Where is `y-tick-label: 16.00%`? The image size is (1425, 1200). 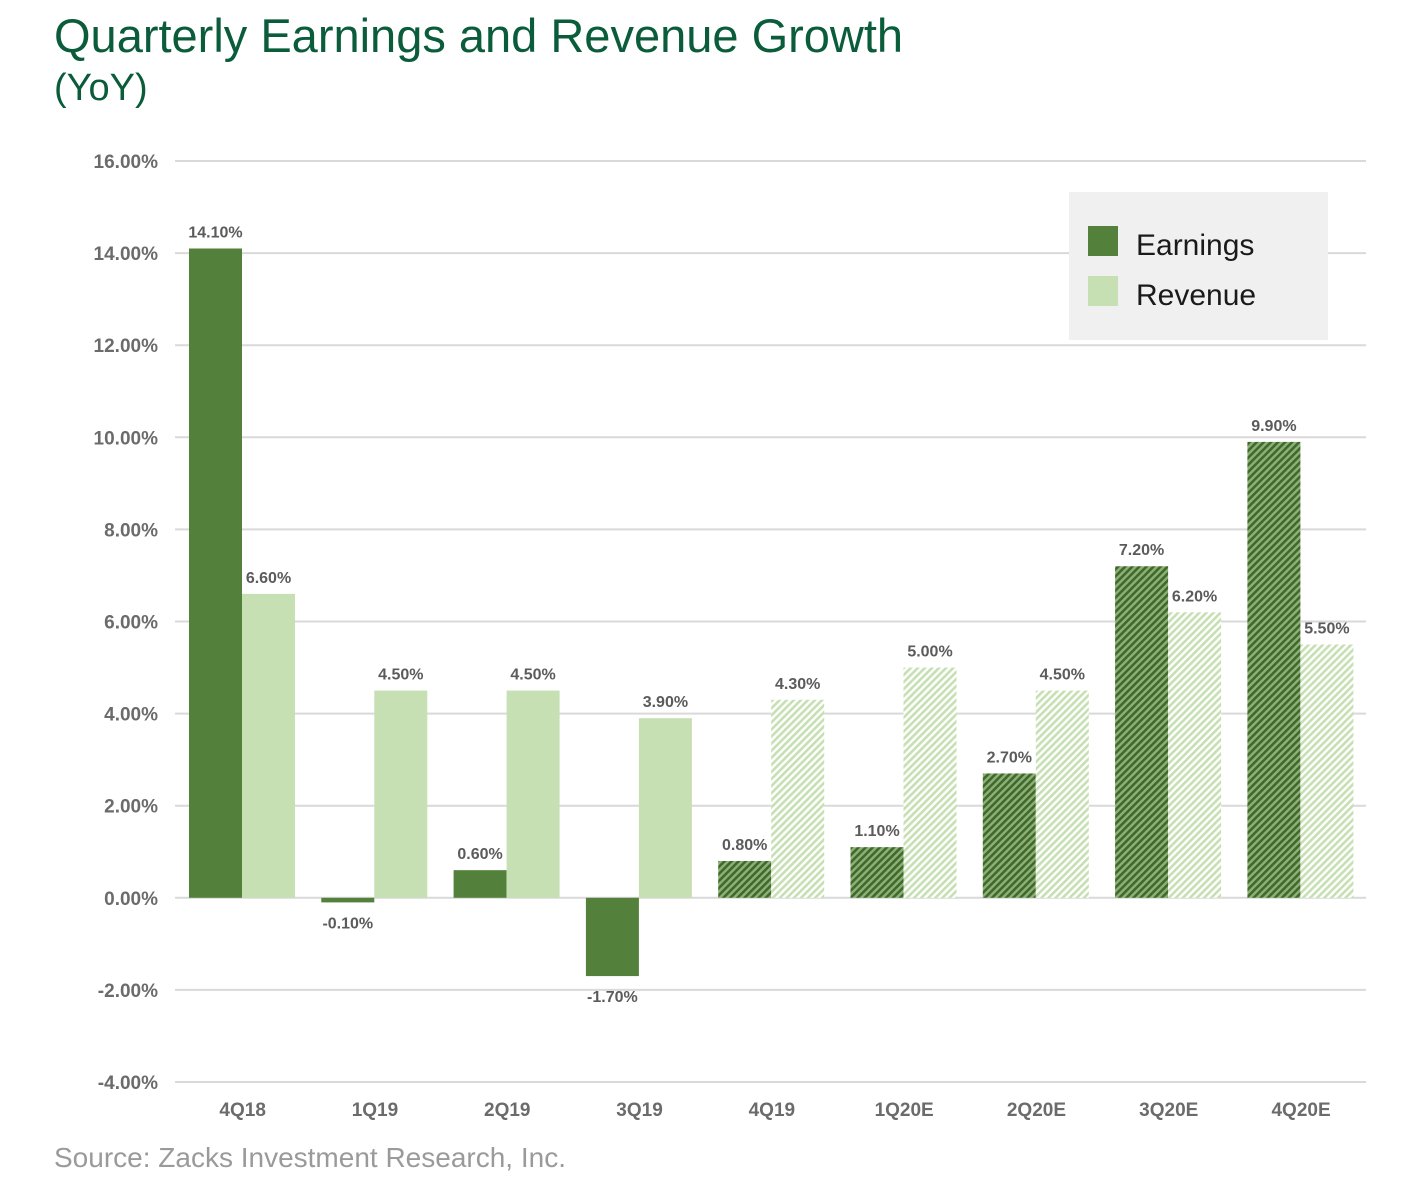
y-tick-label: 16.00% is located at coordinates (126, 162).